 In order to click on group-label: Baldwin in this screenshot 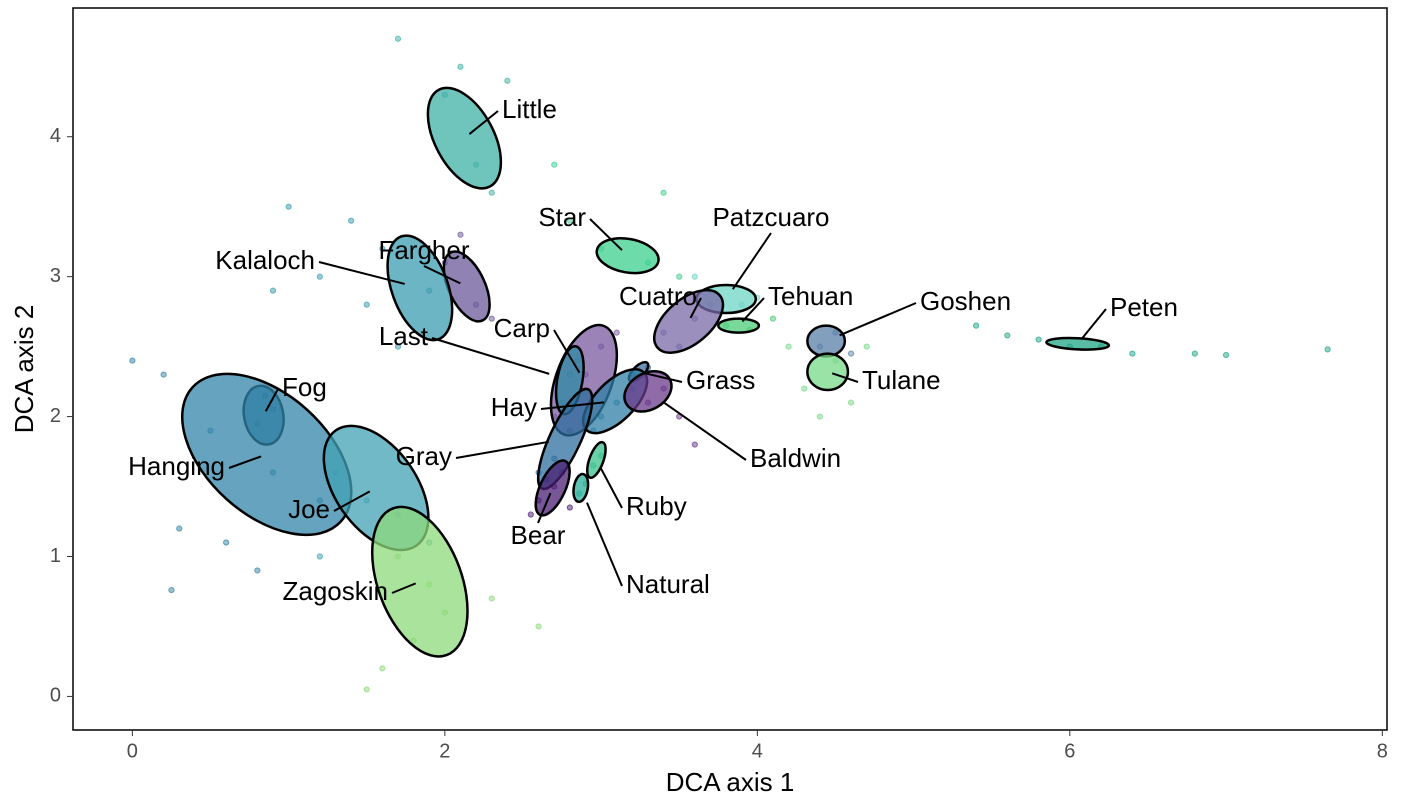, I will do `click(795, 458)`.